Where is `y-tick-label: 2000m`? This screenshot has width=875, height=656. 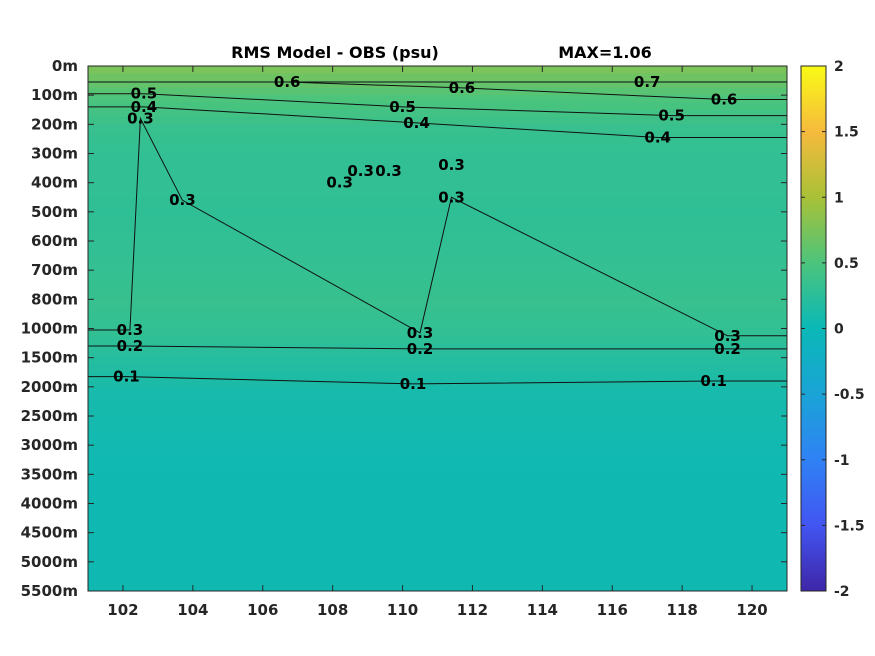 y-tick-label: 2000m is located at coordinates (49, 387).